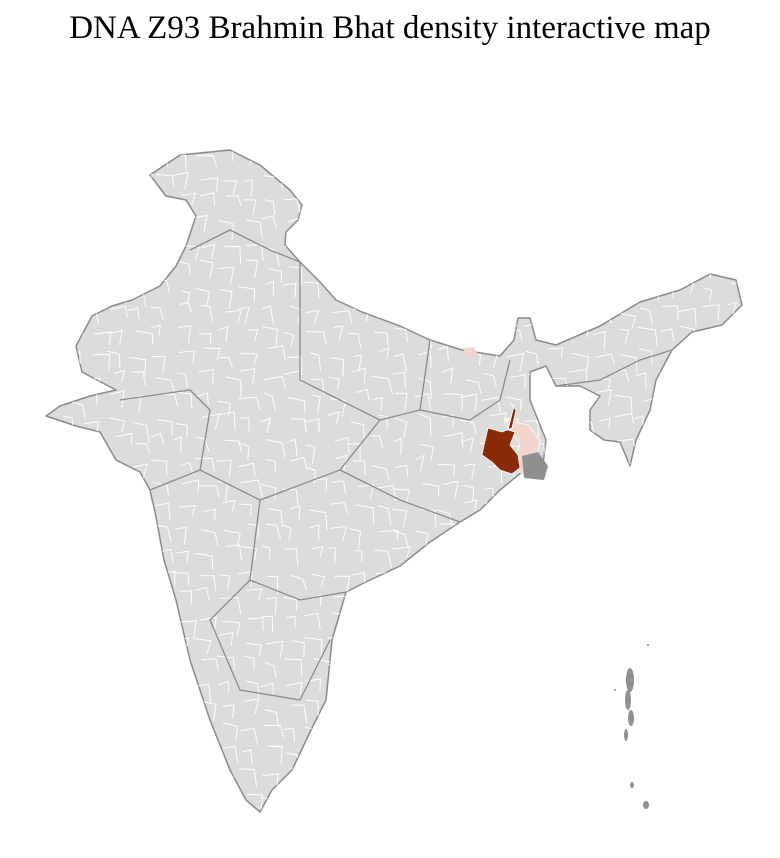 The image size is (780, 858). I want to click on low-density-district-north, so click(470, 351).